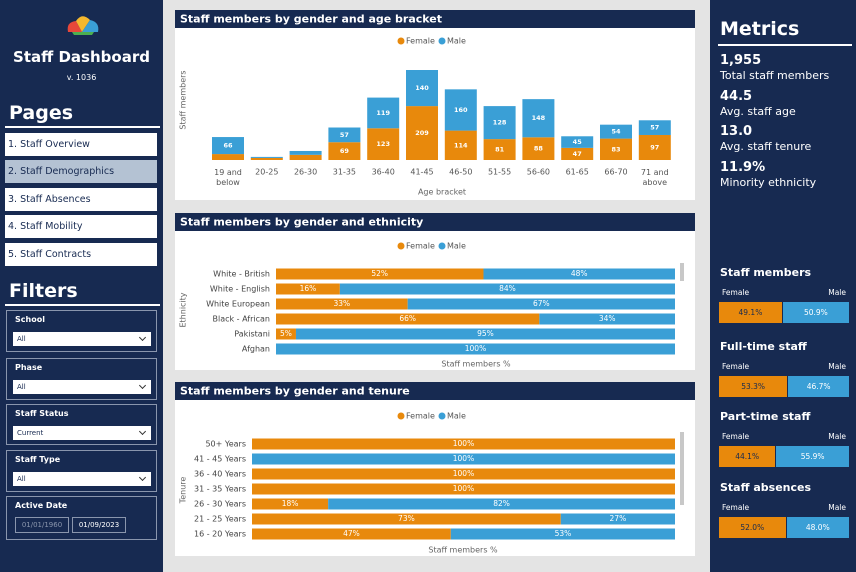  I want to click on data-label: 53%, so click(563, 533).